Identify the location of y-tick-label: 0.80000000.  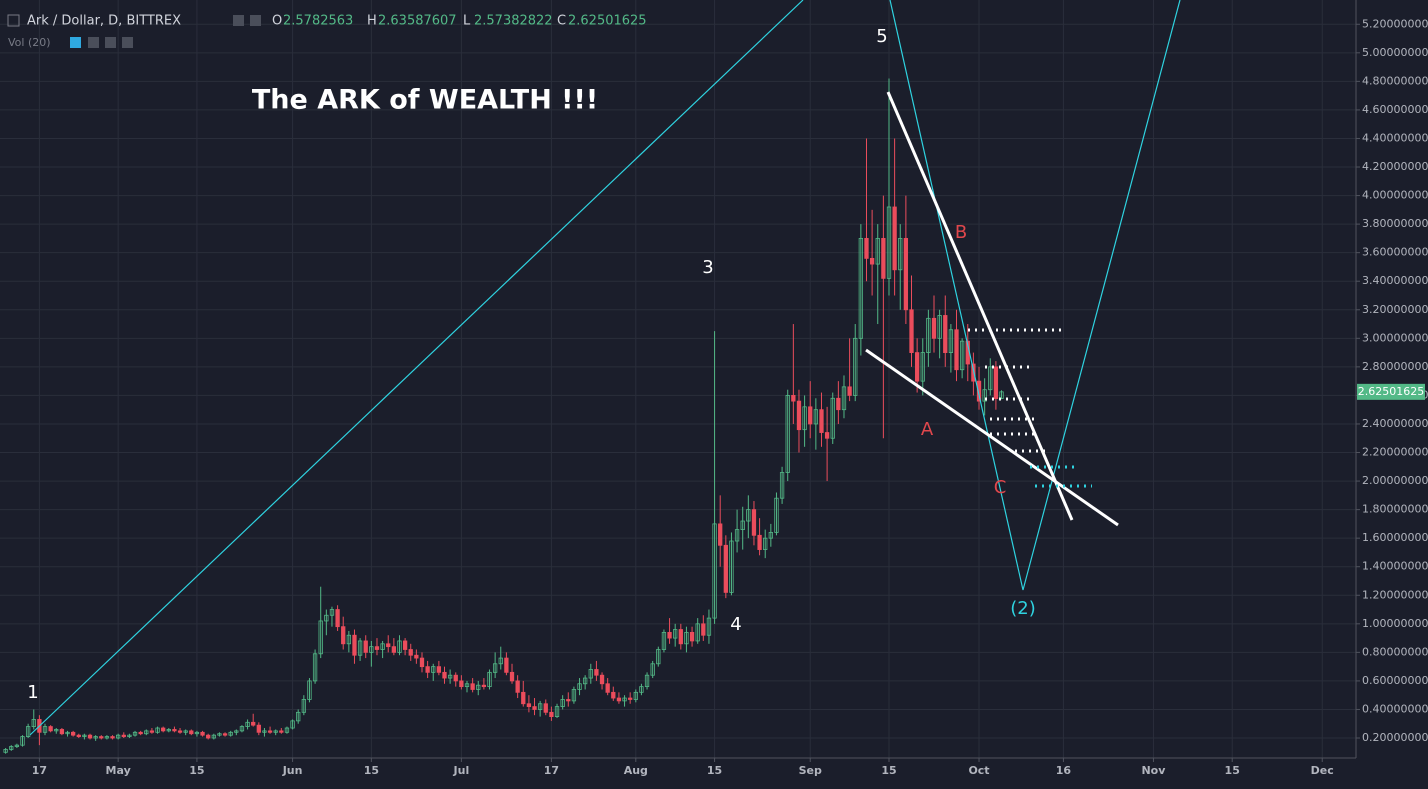
(1395, 651).